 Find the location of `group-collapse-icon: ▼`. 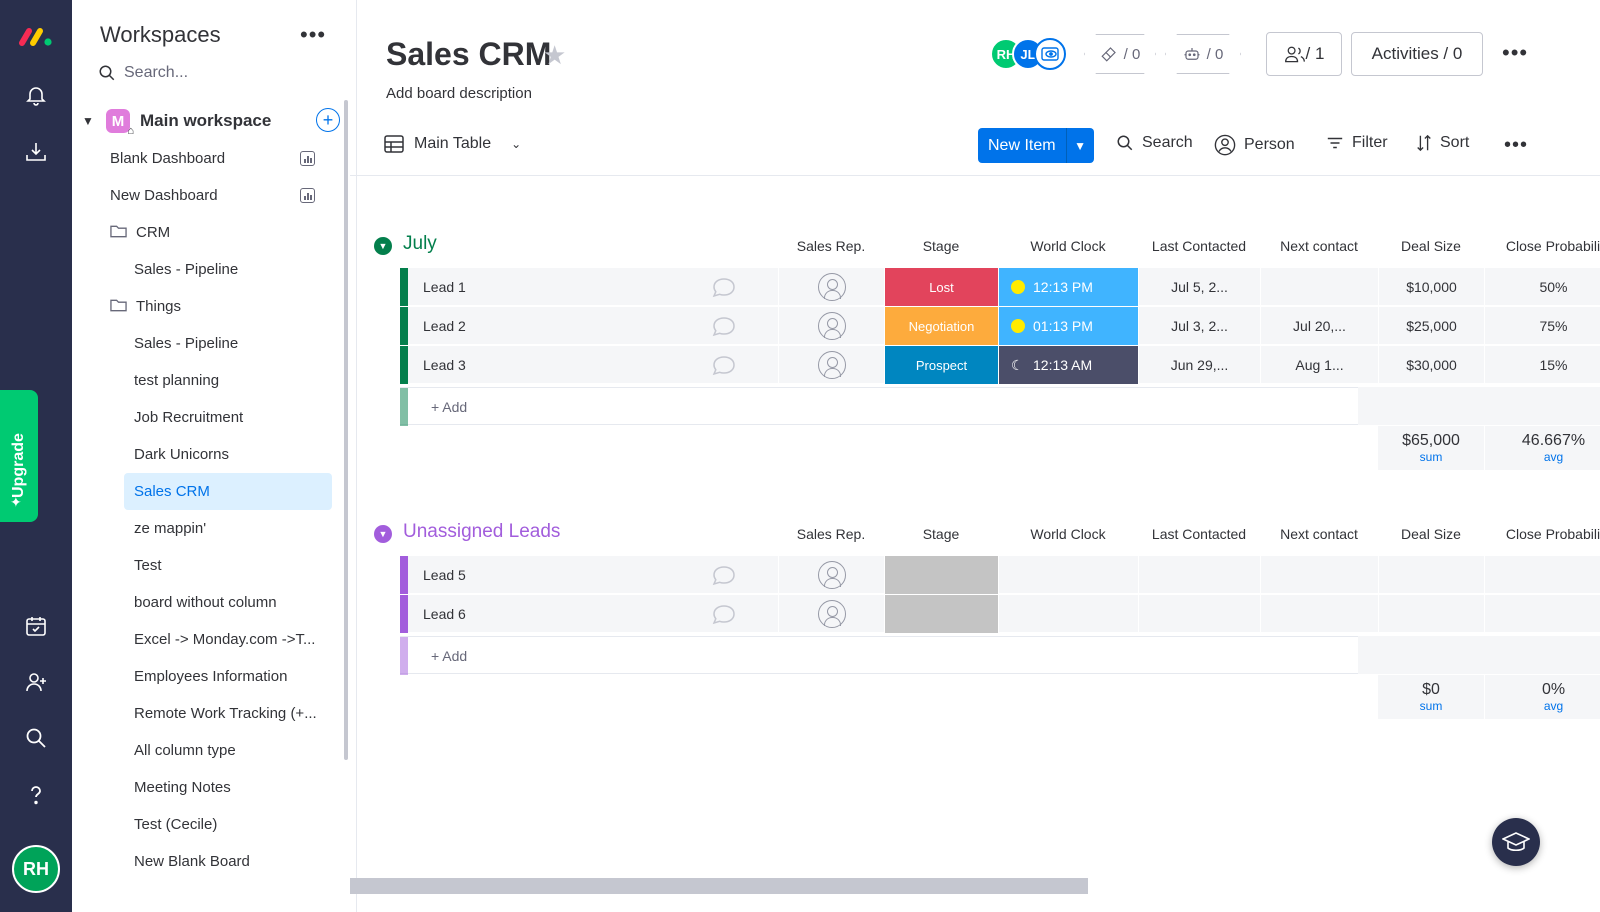

group-collapse-icon: ▼ is located at coordinates (383, 246).